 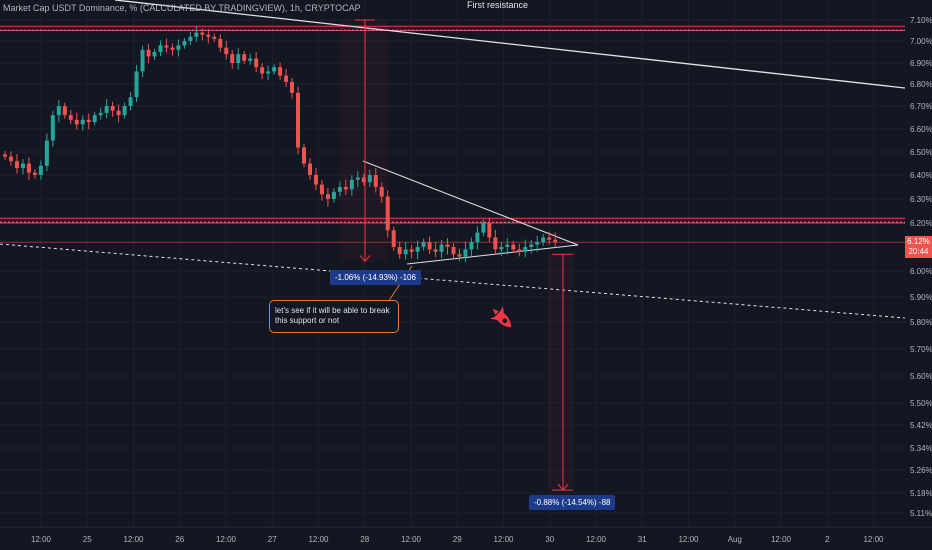 What do you see at coordinates (921, 322) in the screenshot?
I see `y-tick-label: 5.80%` at bounding box center [921, 322].